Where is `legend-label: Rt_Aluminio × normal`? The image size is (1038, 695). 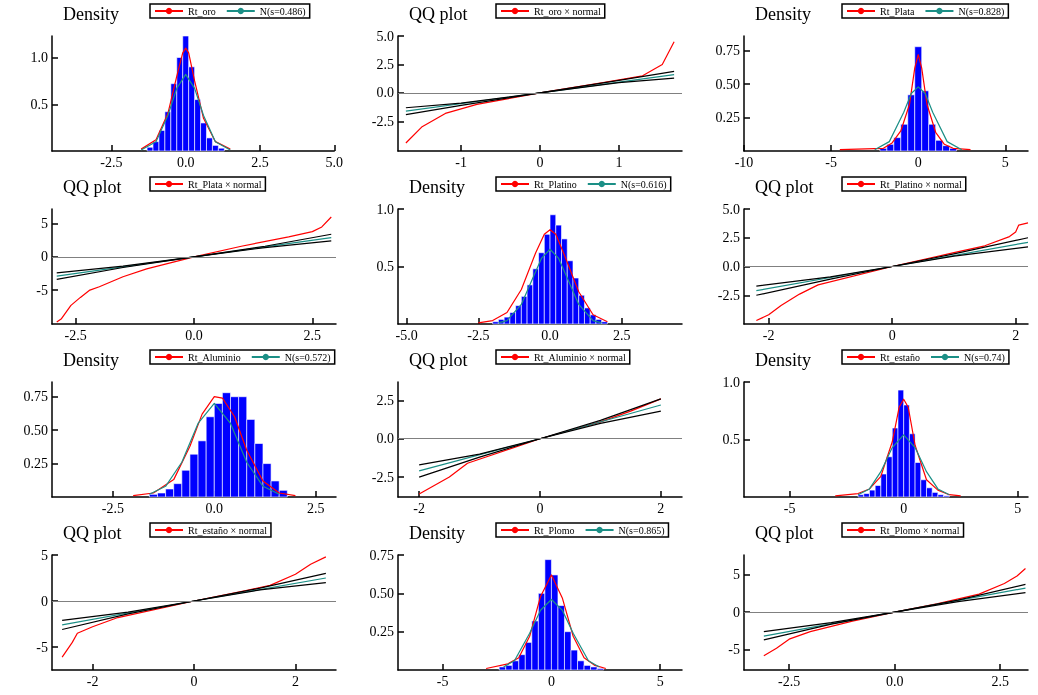
legend-label: Rt_Aluminio × normal is located at coordinates (580, 357).